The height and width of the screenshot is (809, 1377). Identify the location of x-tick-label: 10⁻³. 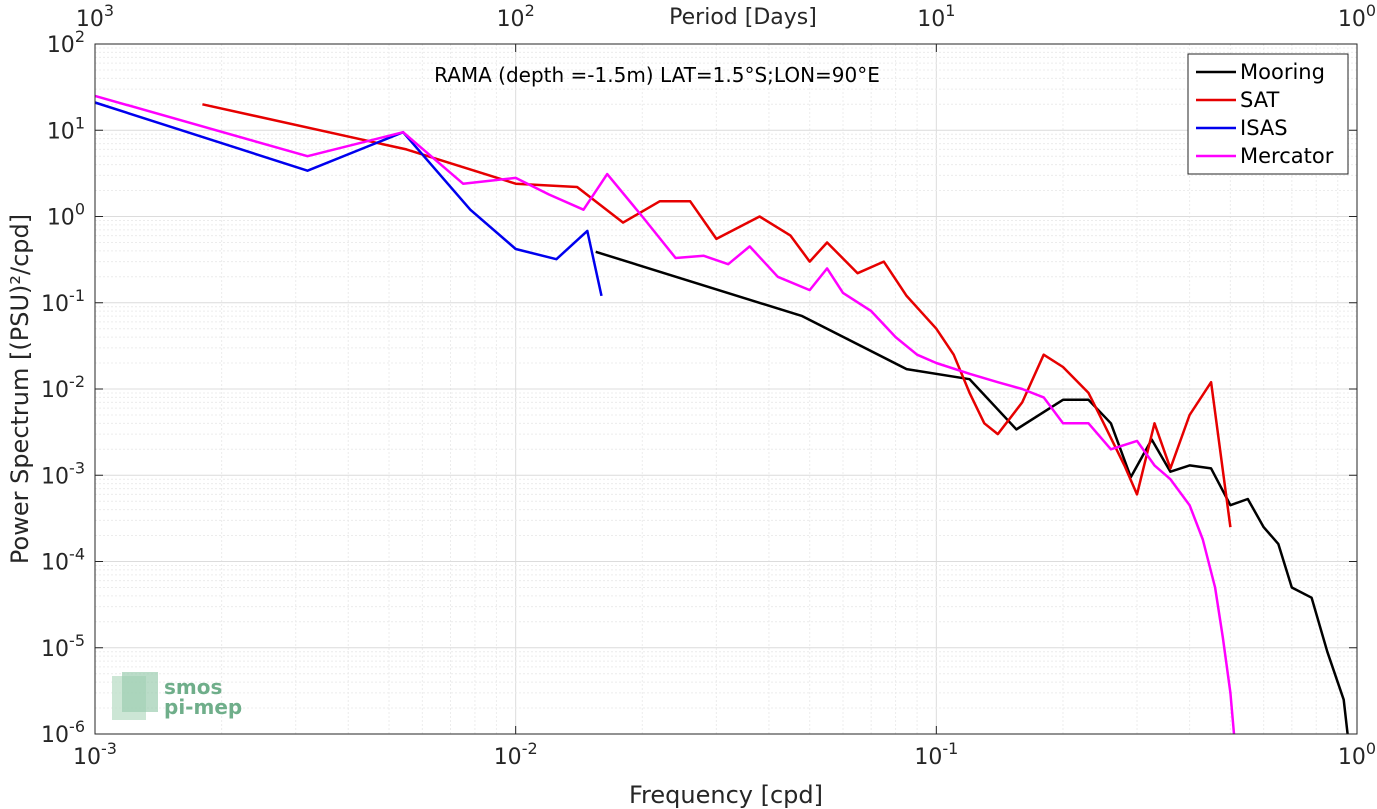
(95, 754).